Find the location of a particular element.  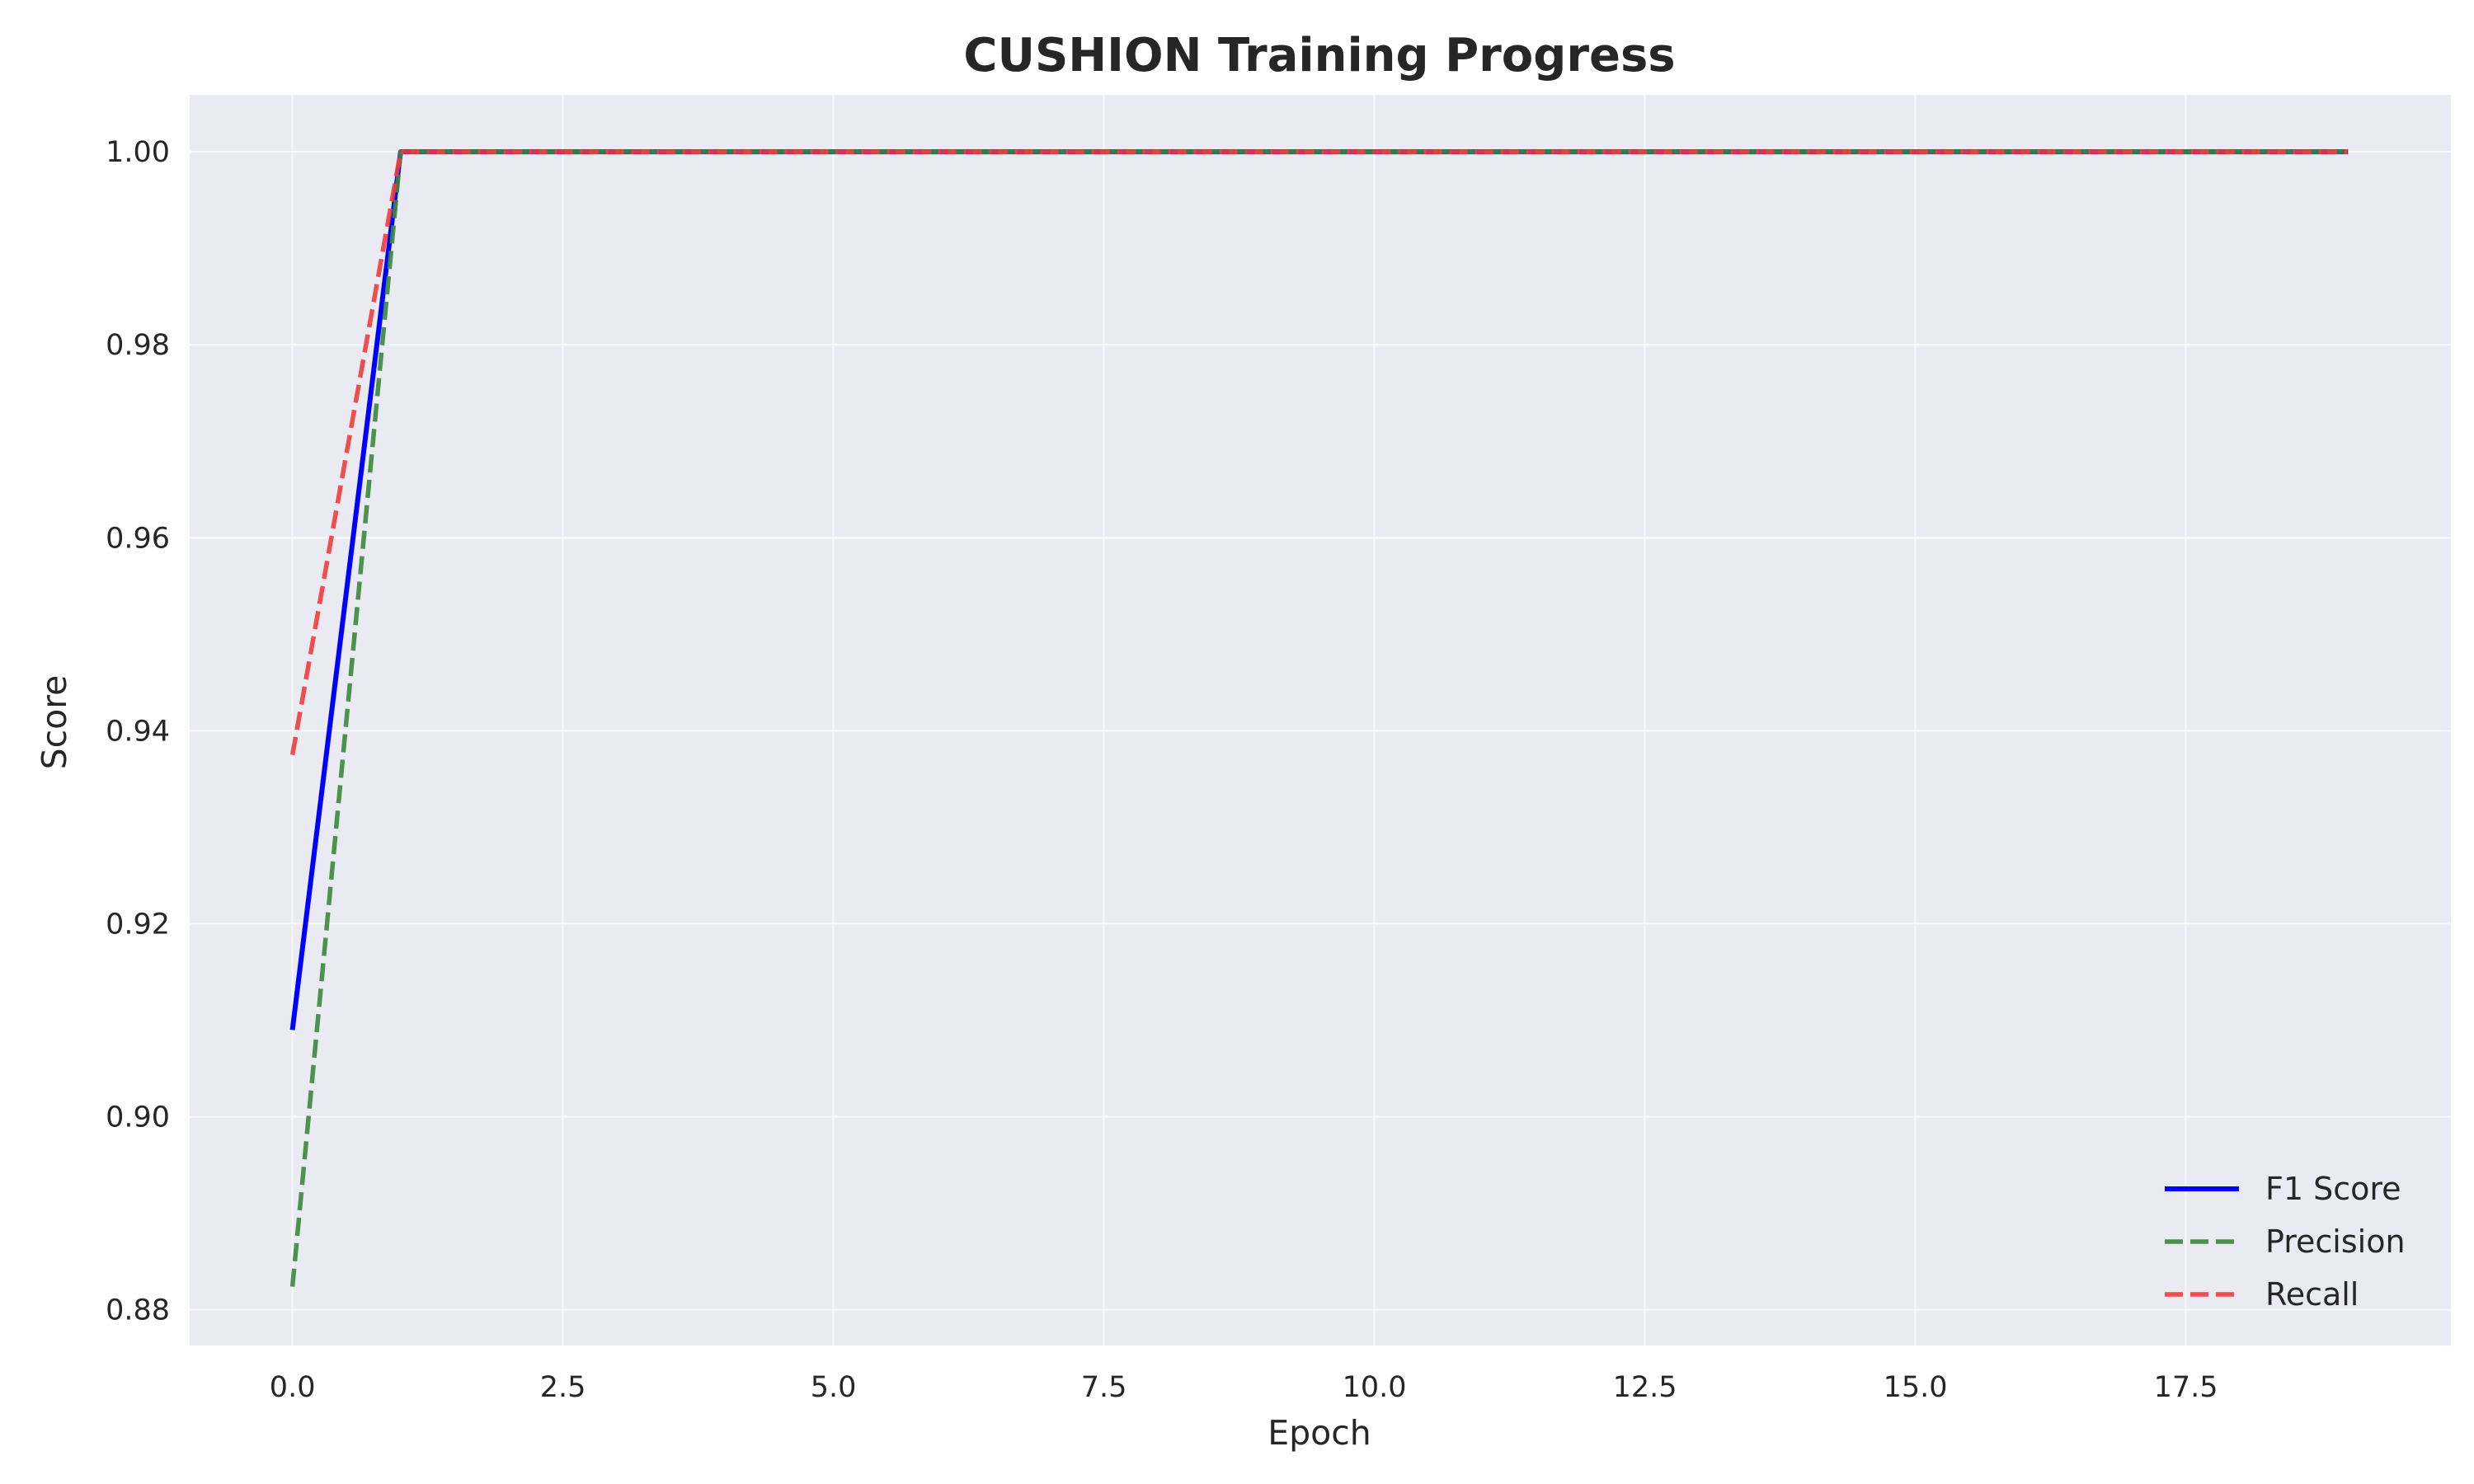

x-tick-labels: 0.0 2.5 5.0 7.5 10.0 12.5 15.0 17.5 is located at coordinates (1244, 1387).